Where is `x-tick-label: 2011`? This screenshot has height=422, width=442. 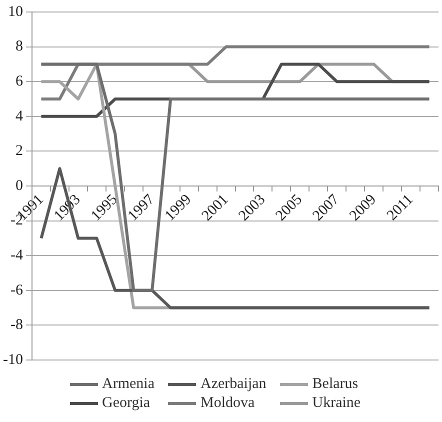
x-tick-label: 2011 is located at coordinates (400, 208).